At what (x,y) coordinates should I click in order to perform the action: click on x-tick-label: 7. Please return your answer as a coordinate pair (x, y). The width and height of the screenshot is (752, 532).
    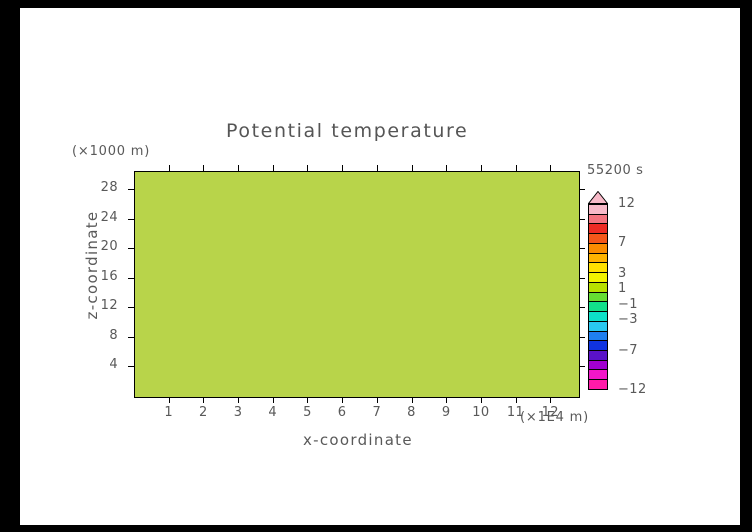
    Looking at the image, I should click on (377, 412).